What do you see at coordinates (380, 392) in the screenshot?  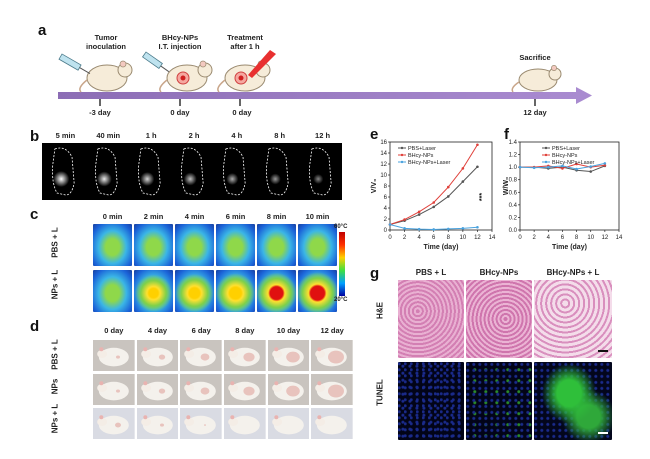 I see `row-label: TUNEL` at bounding box center [380, 392].